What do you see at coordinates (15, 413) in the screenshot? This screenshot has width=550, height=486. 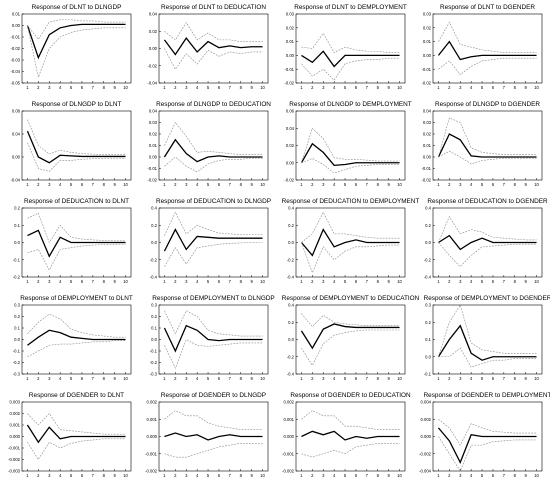 I see `y-tick-label: 0.002` at bounding box center [15, 413].